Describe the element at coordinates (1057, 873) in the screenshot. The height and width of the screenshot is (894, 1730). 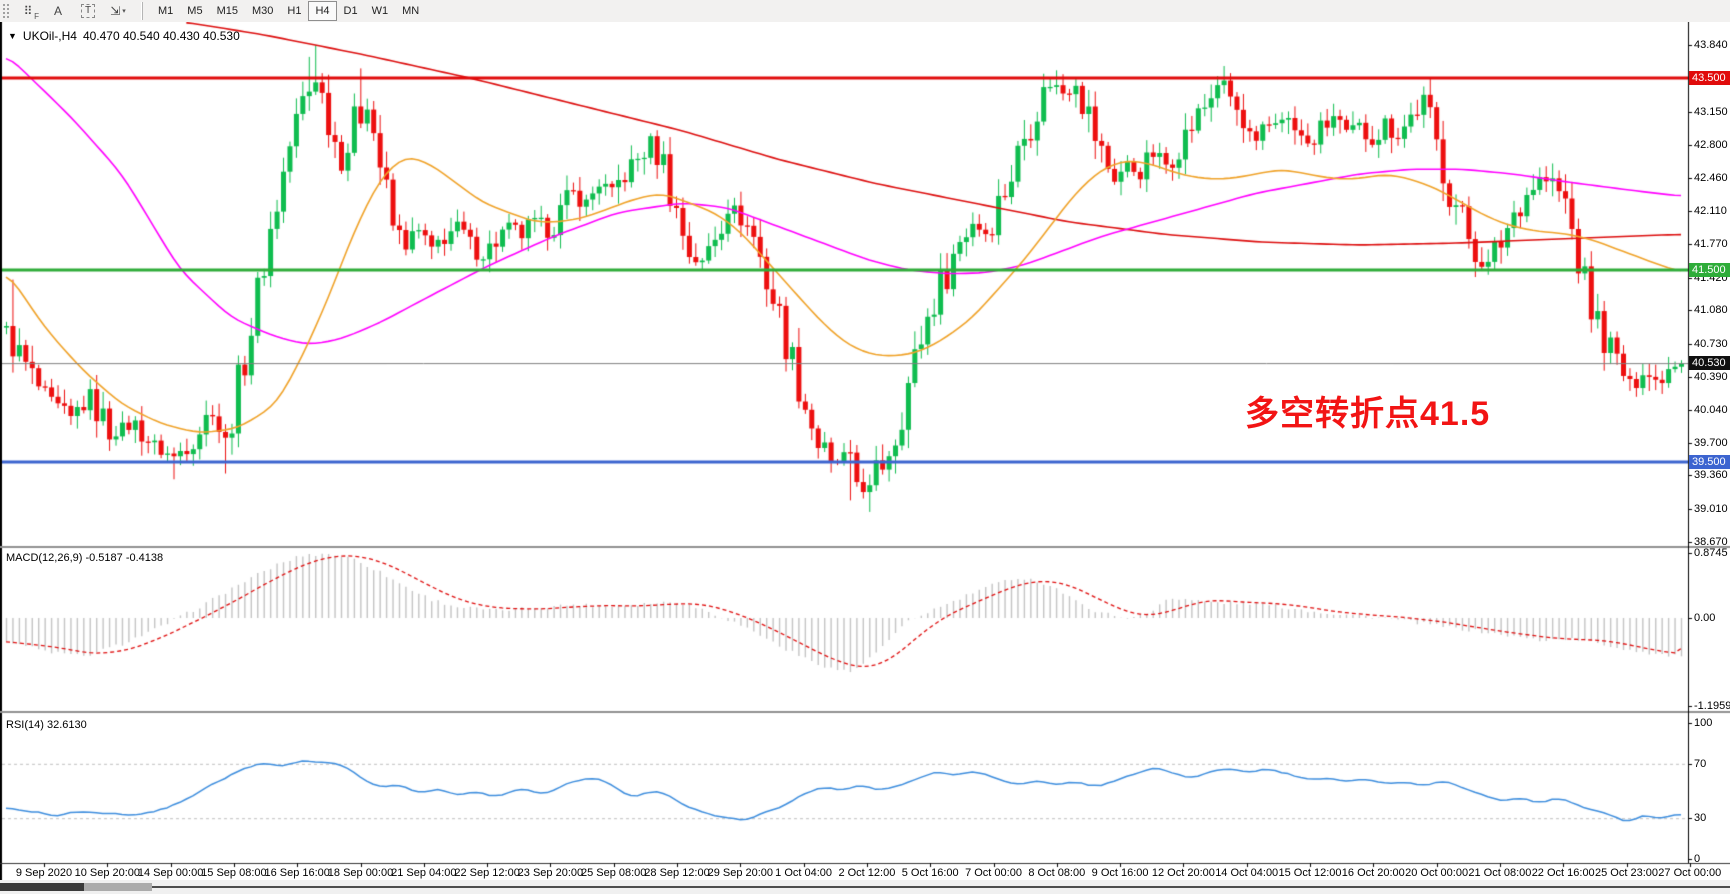
I see `time-axis-label: 8 Oct 08:00` at that location.